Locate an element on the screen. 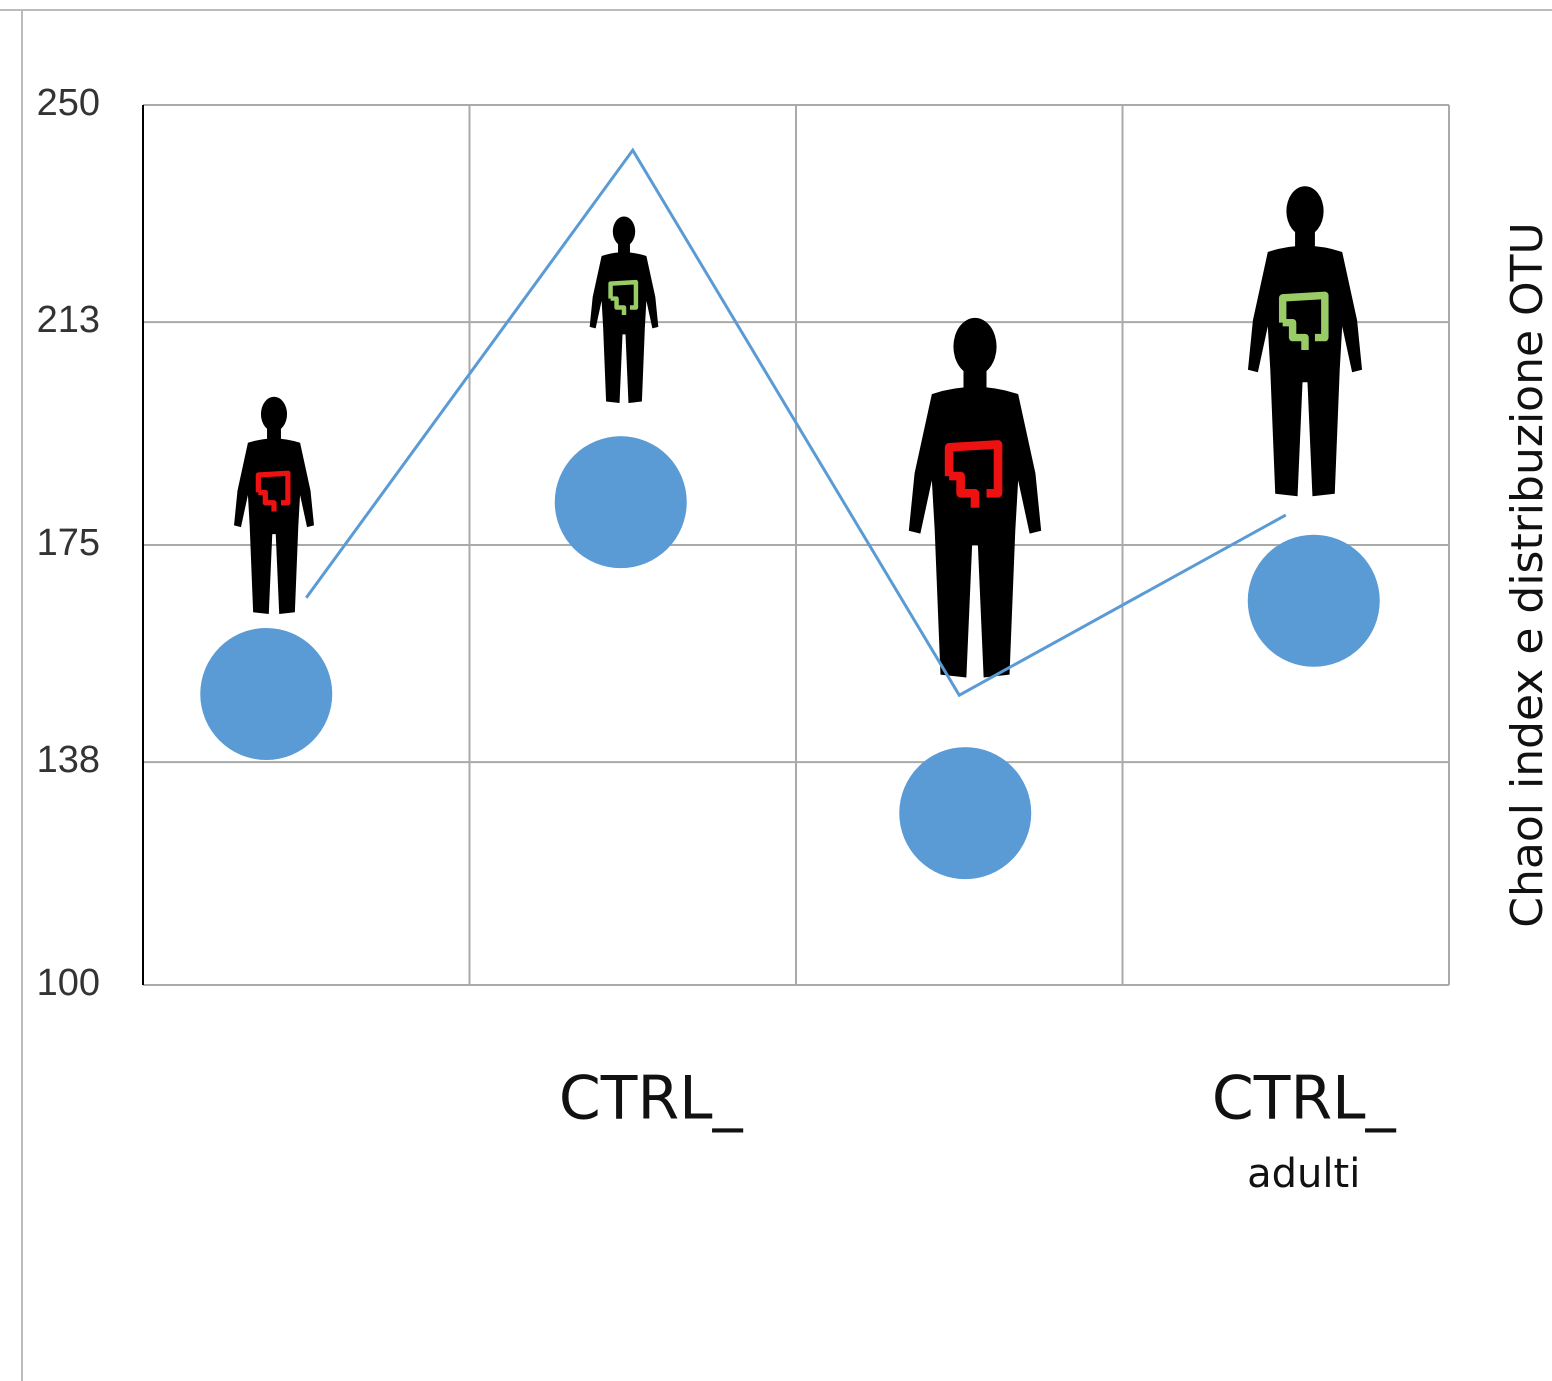 The height and width of the screenshot is (1381, 1552). y-tick-label: 213 is located at coordinates (68, 320).